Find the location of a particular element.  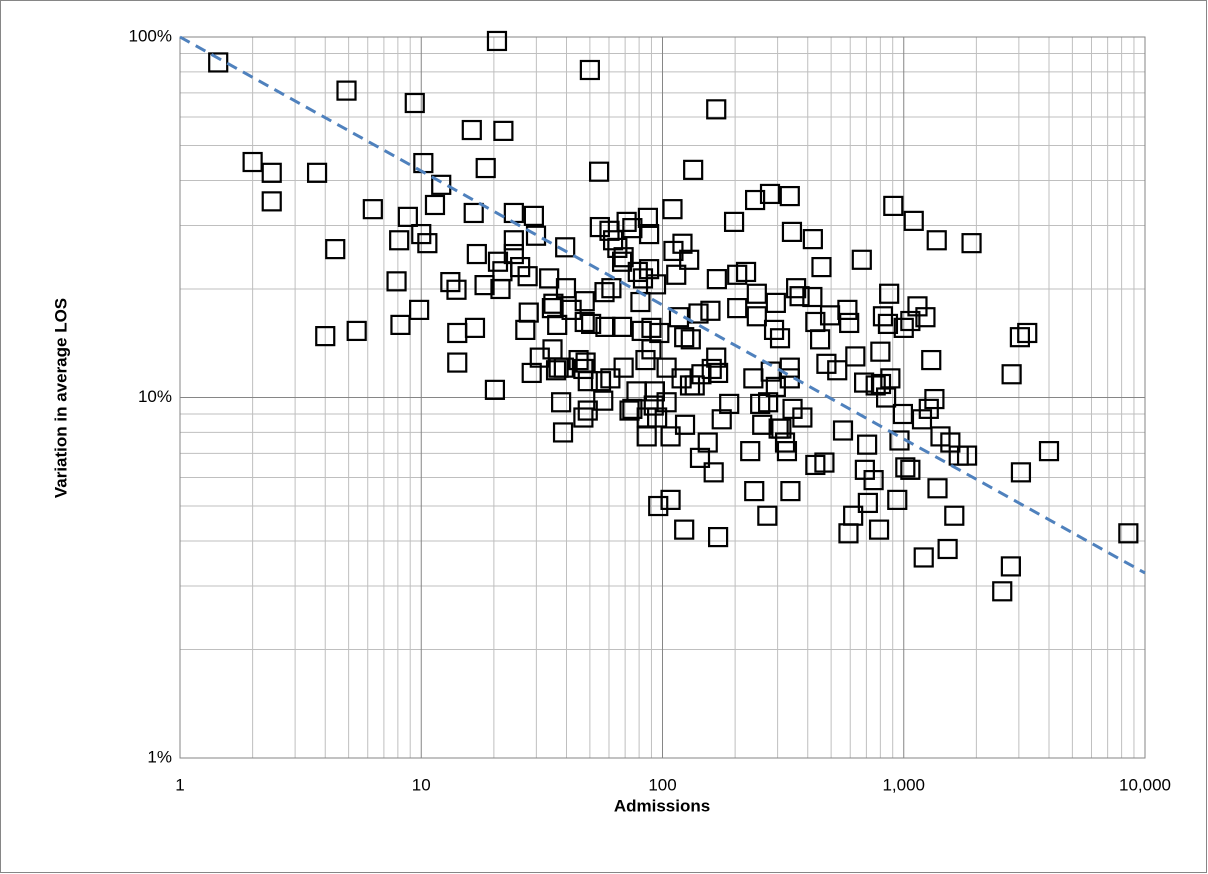

x-tick-label: 1,000 is located at coordinates (903, 784).